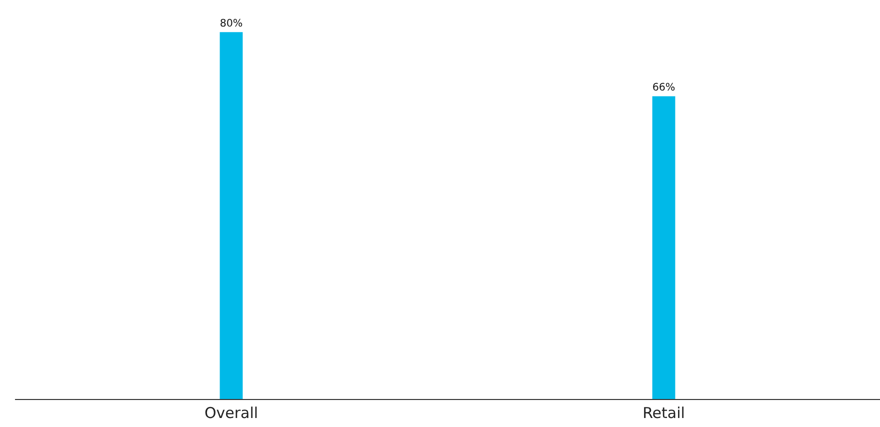 This screenshot has width=880, height=427. Describe the element at coordinates (664, 88) in the screenshot. I see `data-label: 66%` at that location.